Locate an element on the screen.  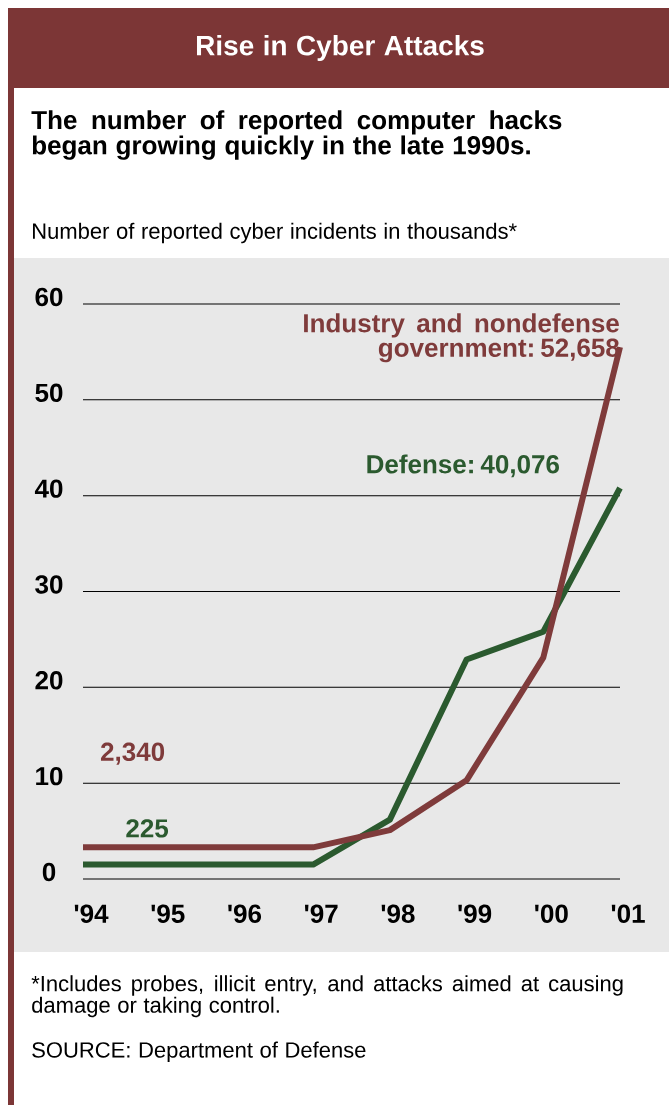
y-tick-label: 30 is located at coordinates (49, 584).